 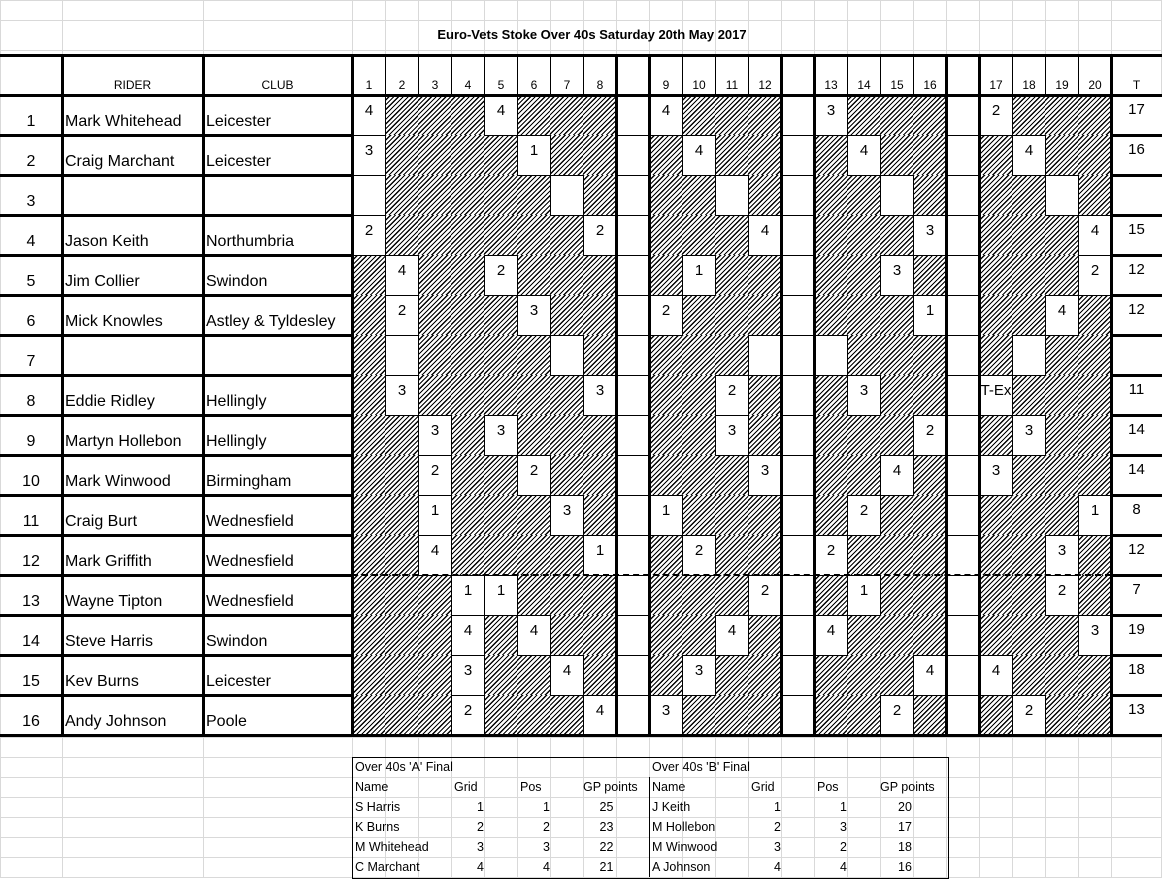 I want to click on rider-club: Astley & Tyldesley, so click(x=271, y=321).